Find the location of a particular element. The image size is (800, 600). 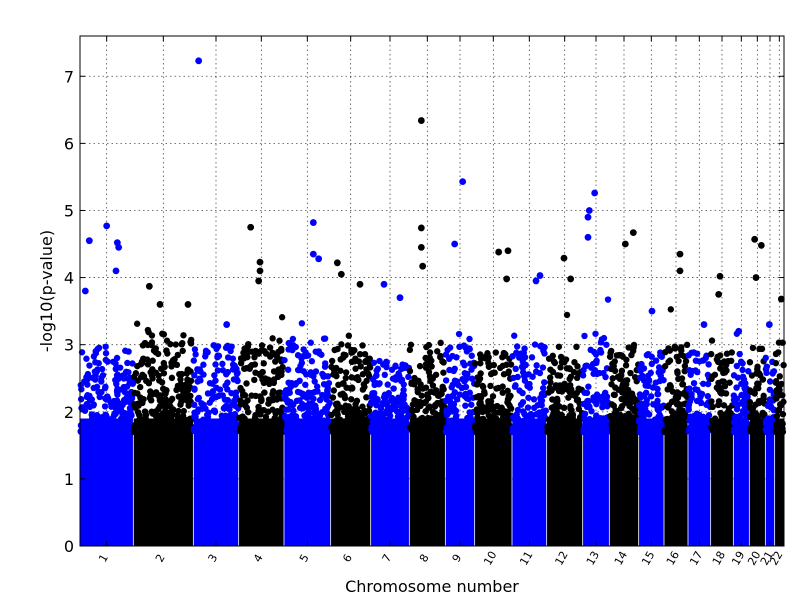

x-tick-label: 17 is located at coordinates (696, 558).